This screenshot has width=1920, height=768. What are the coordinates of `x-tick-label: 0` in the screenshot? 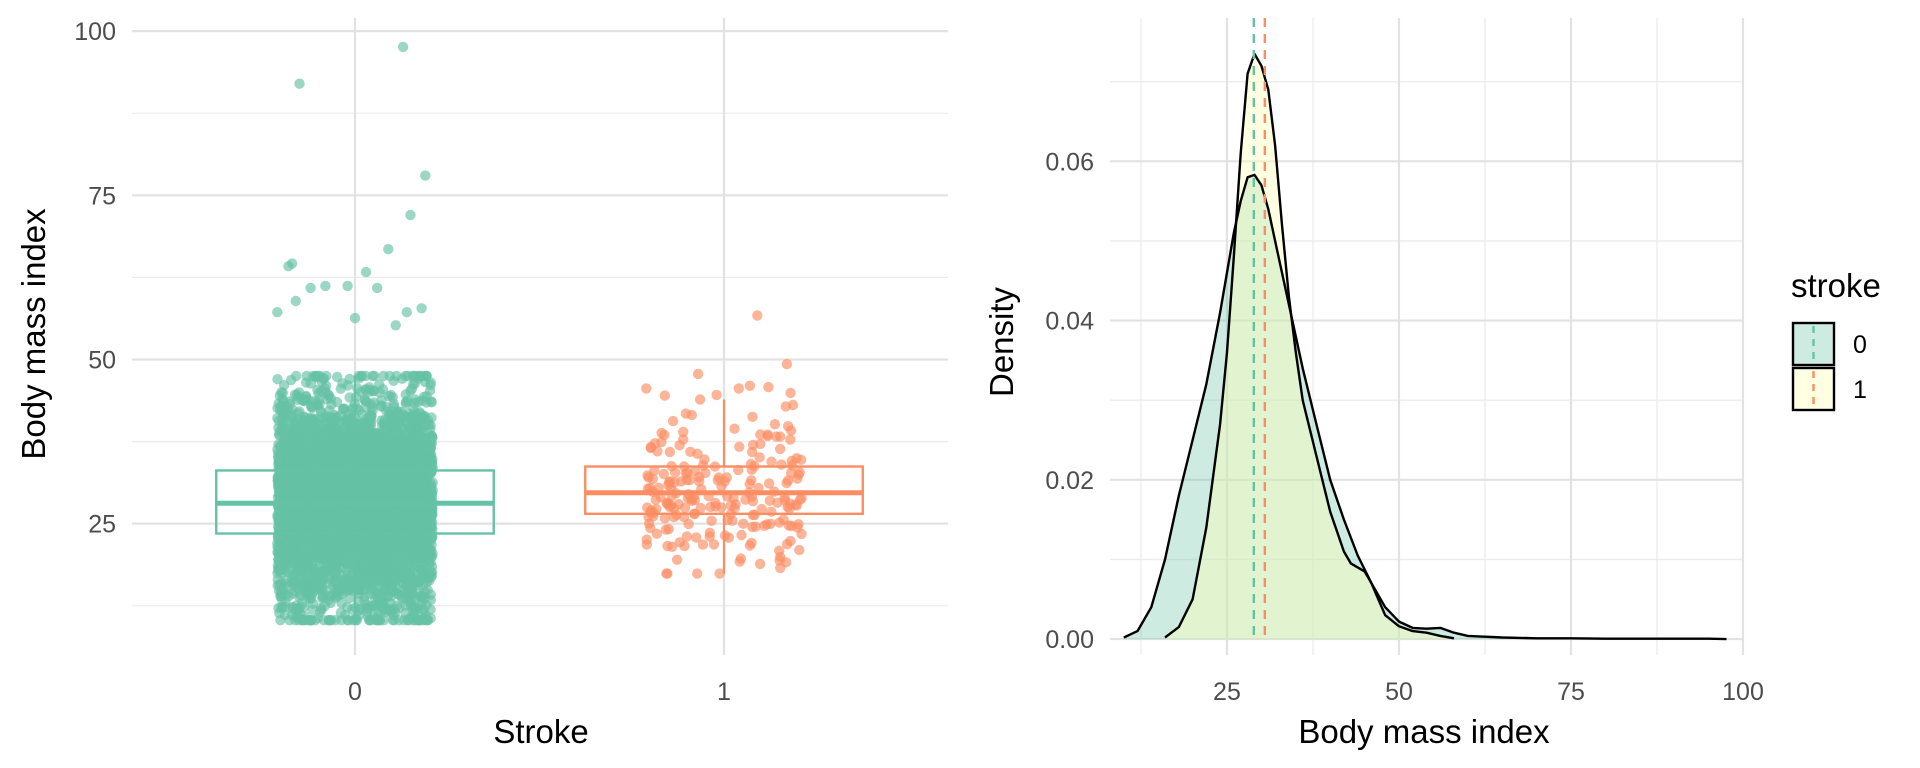 It's located at (355, 692).